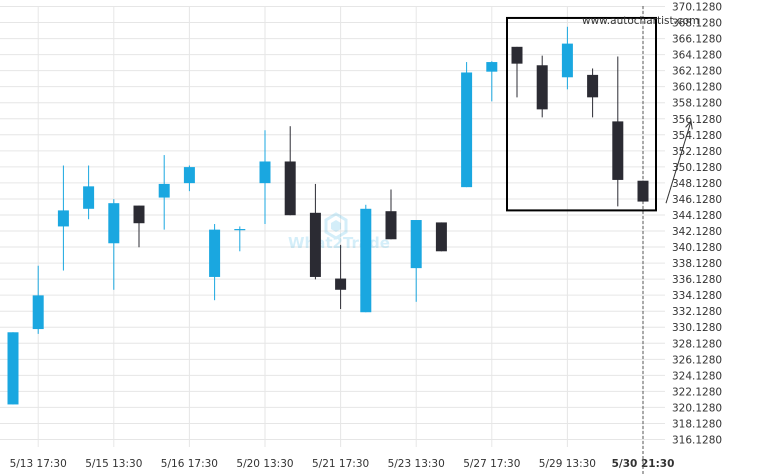 The height and width of the screenshot is (475, 760). Describe the element at coordinates (697, 248) in the screenshot. I see `y-tick-label: 340.1280` at that location.